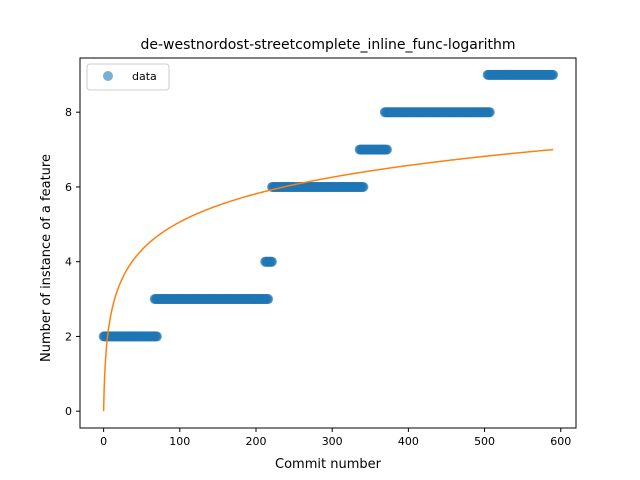 The image size is (640, 480). Describe the element at coordinates (560, 441) in the screenshot. I see `x-tick-label: 600` at that location.